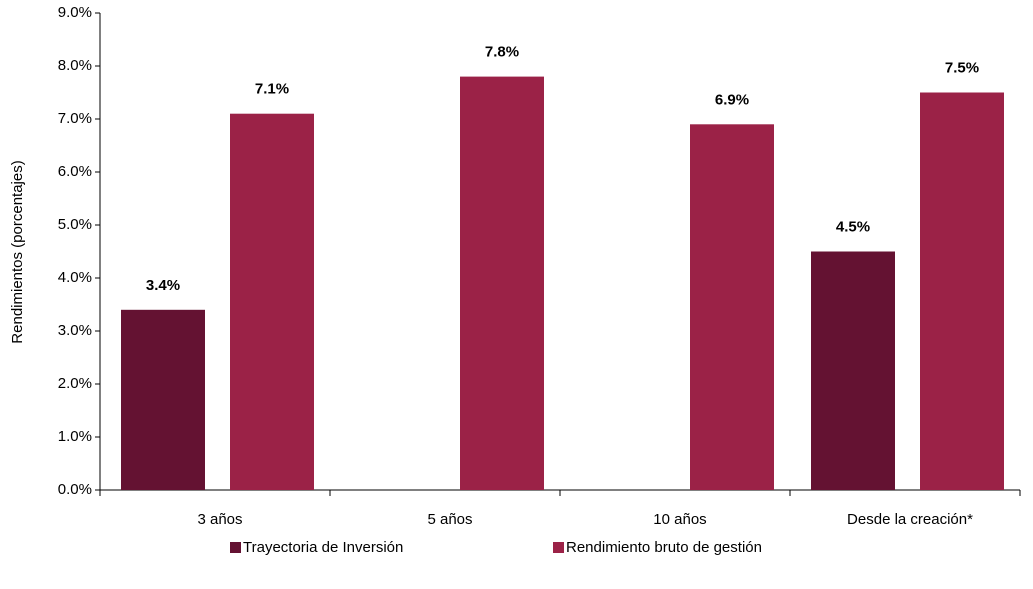 This screenshot has width=1033, height=589. I want to click on legend-label: Trayectoria de Inversión, so click(323, 547).